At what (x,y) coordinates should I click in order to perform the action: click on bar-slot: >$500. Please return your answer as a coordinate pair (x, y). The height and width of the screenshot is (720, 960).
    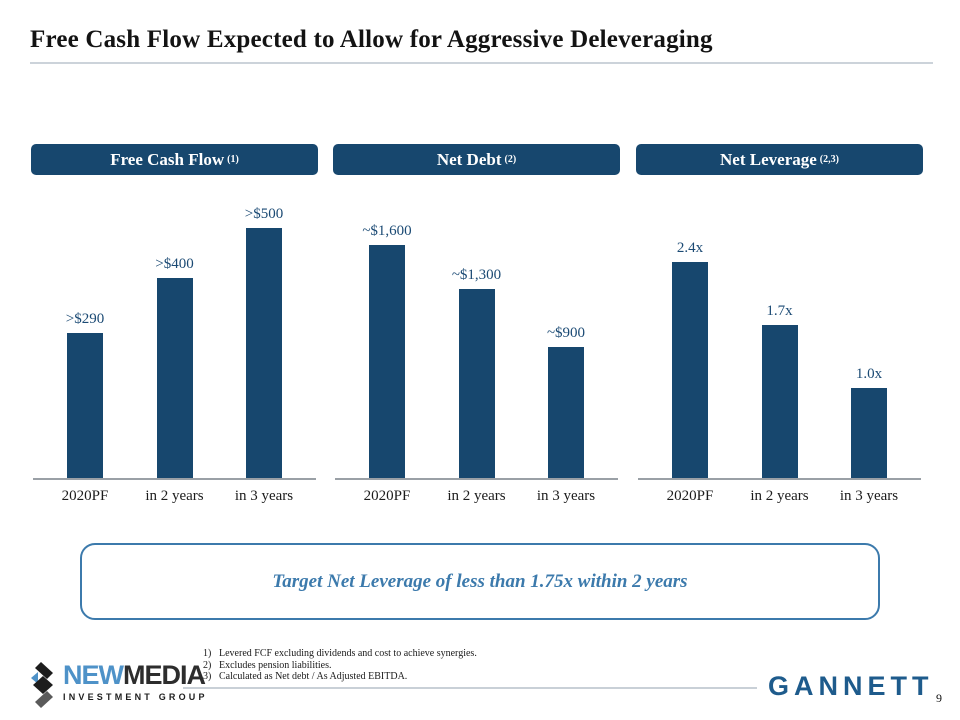
    Looking at the image, I should click on (264, 342).